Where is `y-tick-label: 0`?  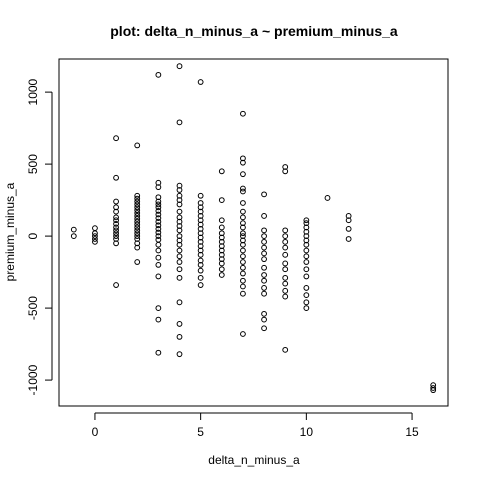
y-tick-label: 0 is located at coordinates (33, 235).